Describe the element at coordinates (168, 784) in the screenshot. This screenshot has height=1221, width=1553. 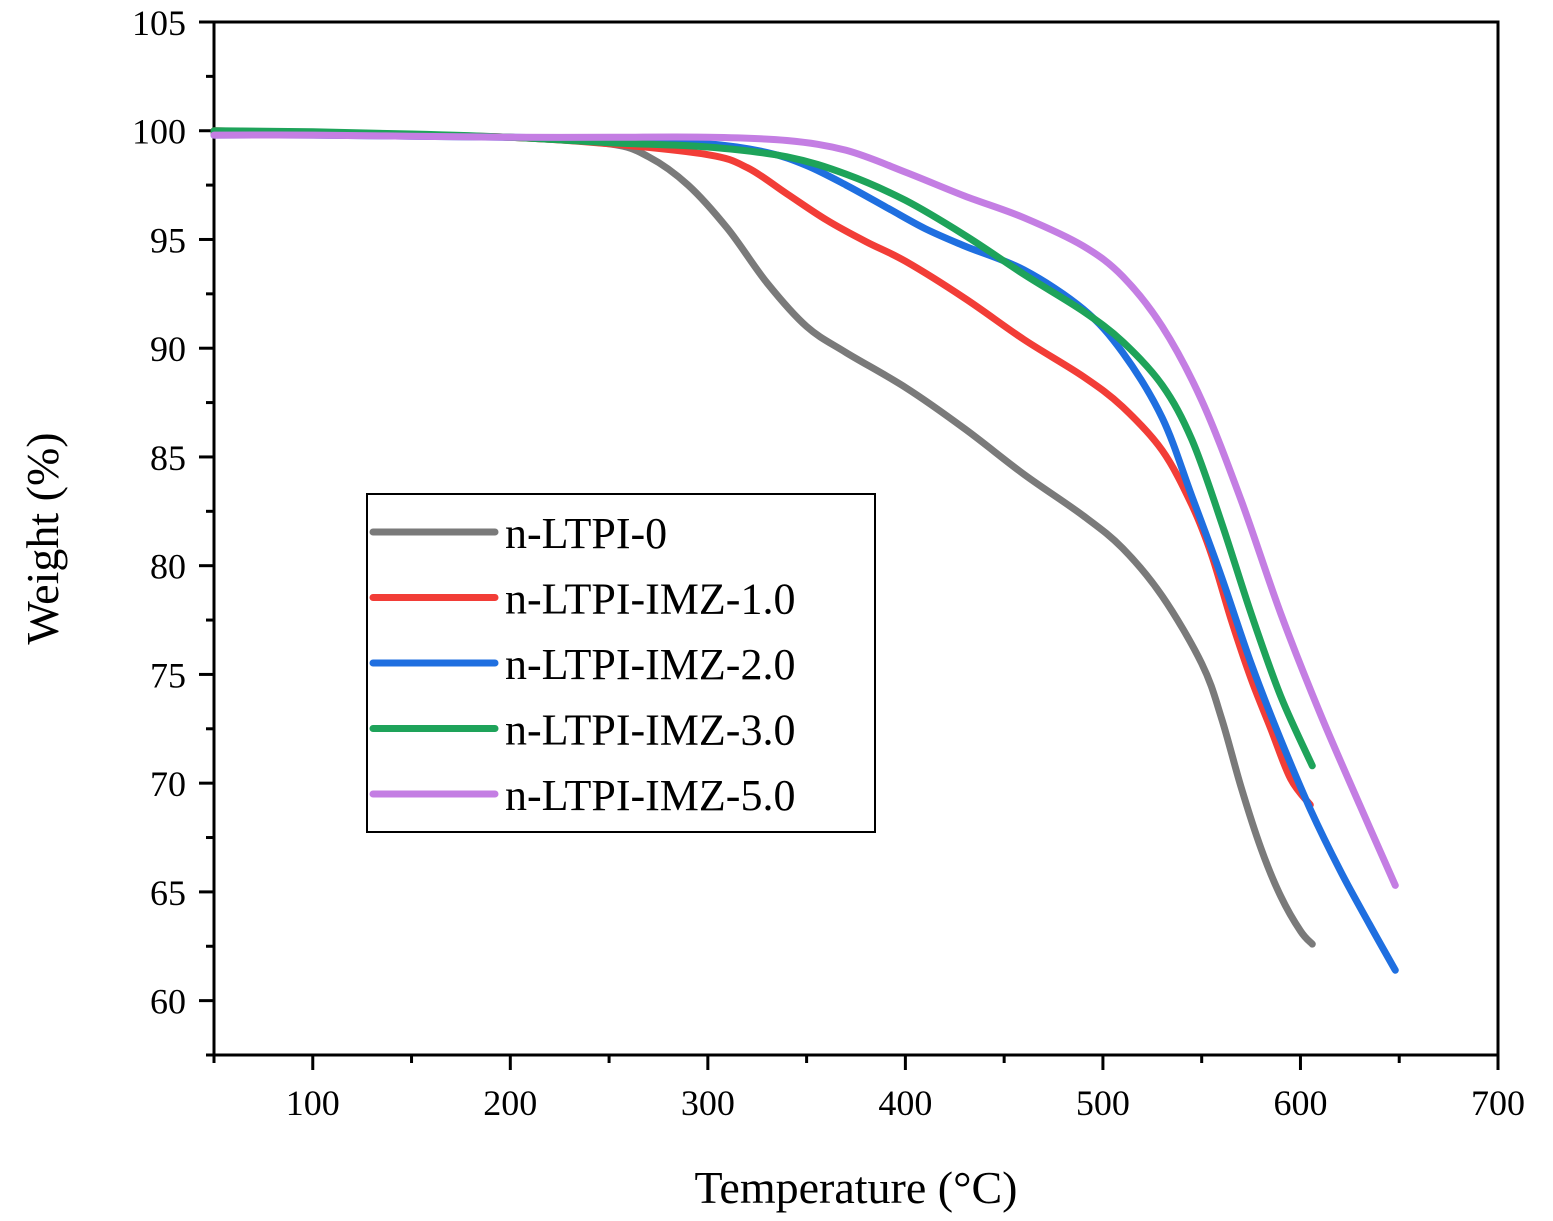
I see `y-tick-label: 70` at that location.